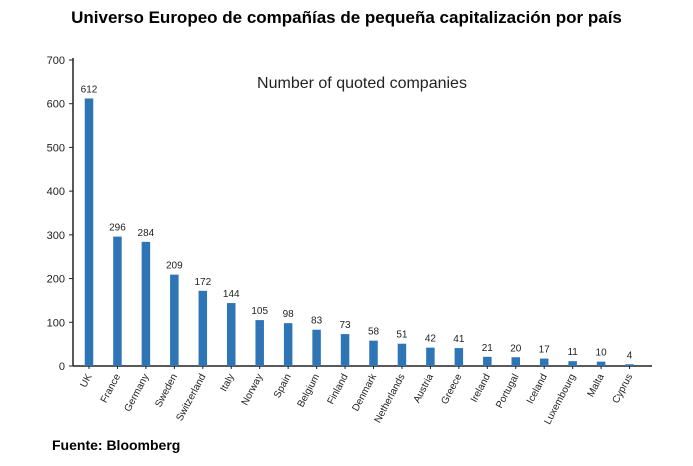 This screenshot has width=693, height=466. I want to click on x-tick-label: Ireland, so click(481, 388).